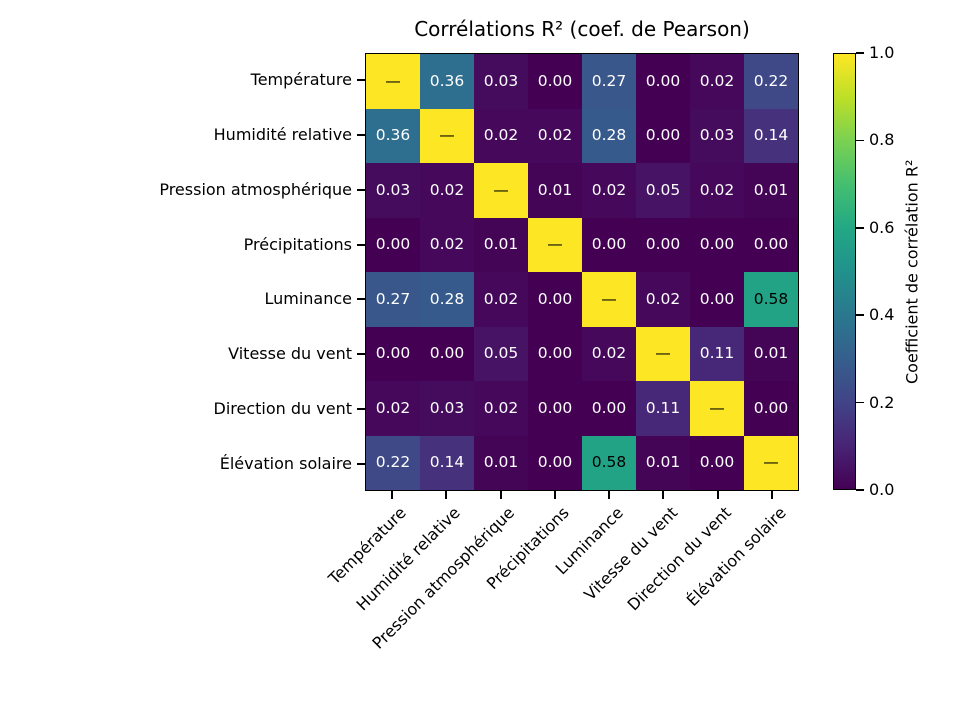 The image size is (960, 720). Describe the element at coordinates (308, 299) in the screenshot. I see `y-tick-label: Luminance` at that location.